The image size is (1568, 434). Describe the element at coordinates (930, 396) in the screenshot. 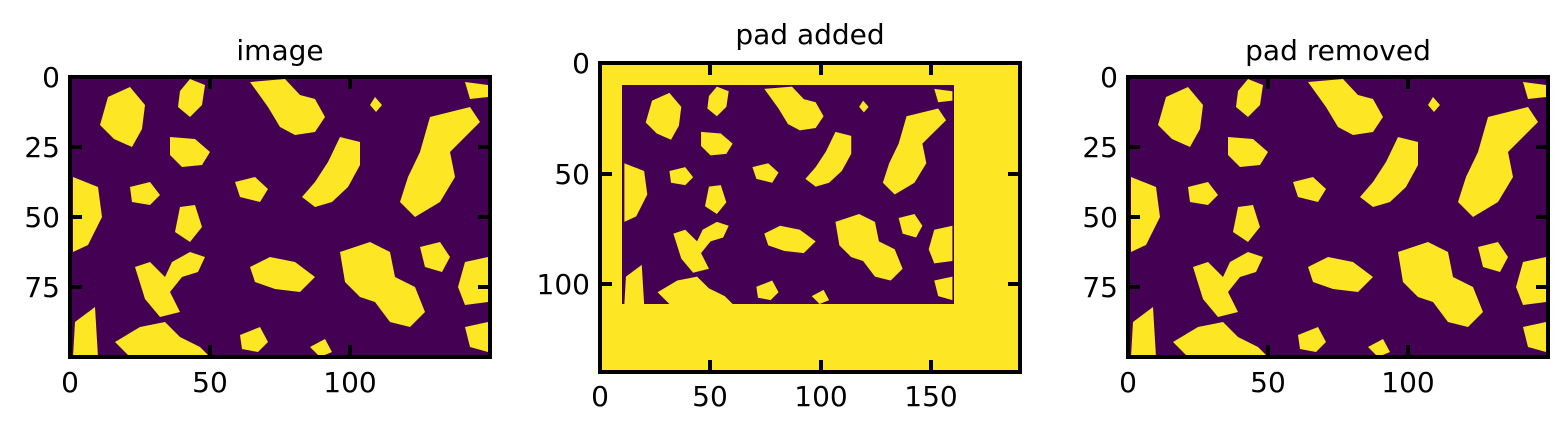

I see `x-tick-label: 150` at that location.